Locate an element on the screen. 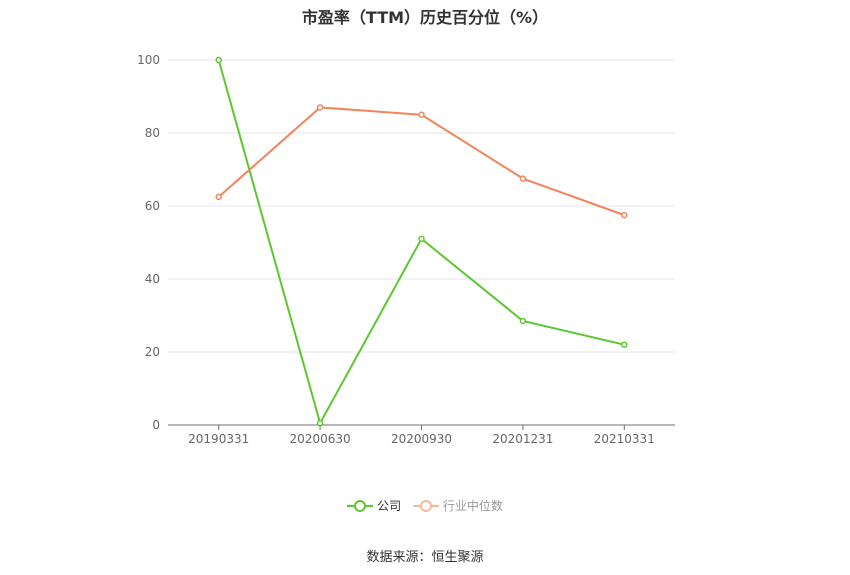  legend-label-company: 公司 is located at coordinates (389, 506).